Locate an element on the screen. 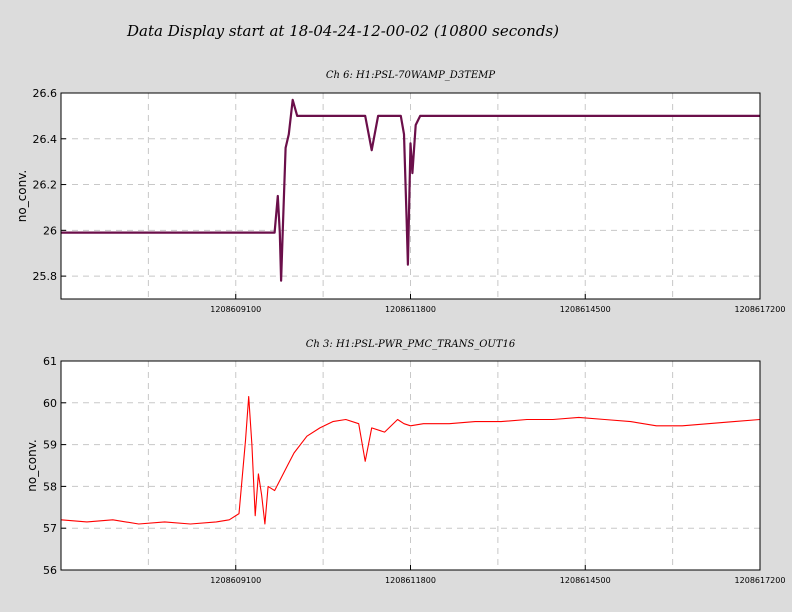  y-tick-label: 26 is located at coordinates (50, 230).